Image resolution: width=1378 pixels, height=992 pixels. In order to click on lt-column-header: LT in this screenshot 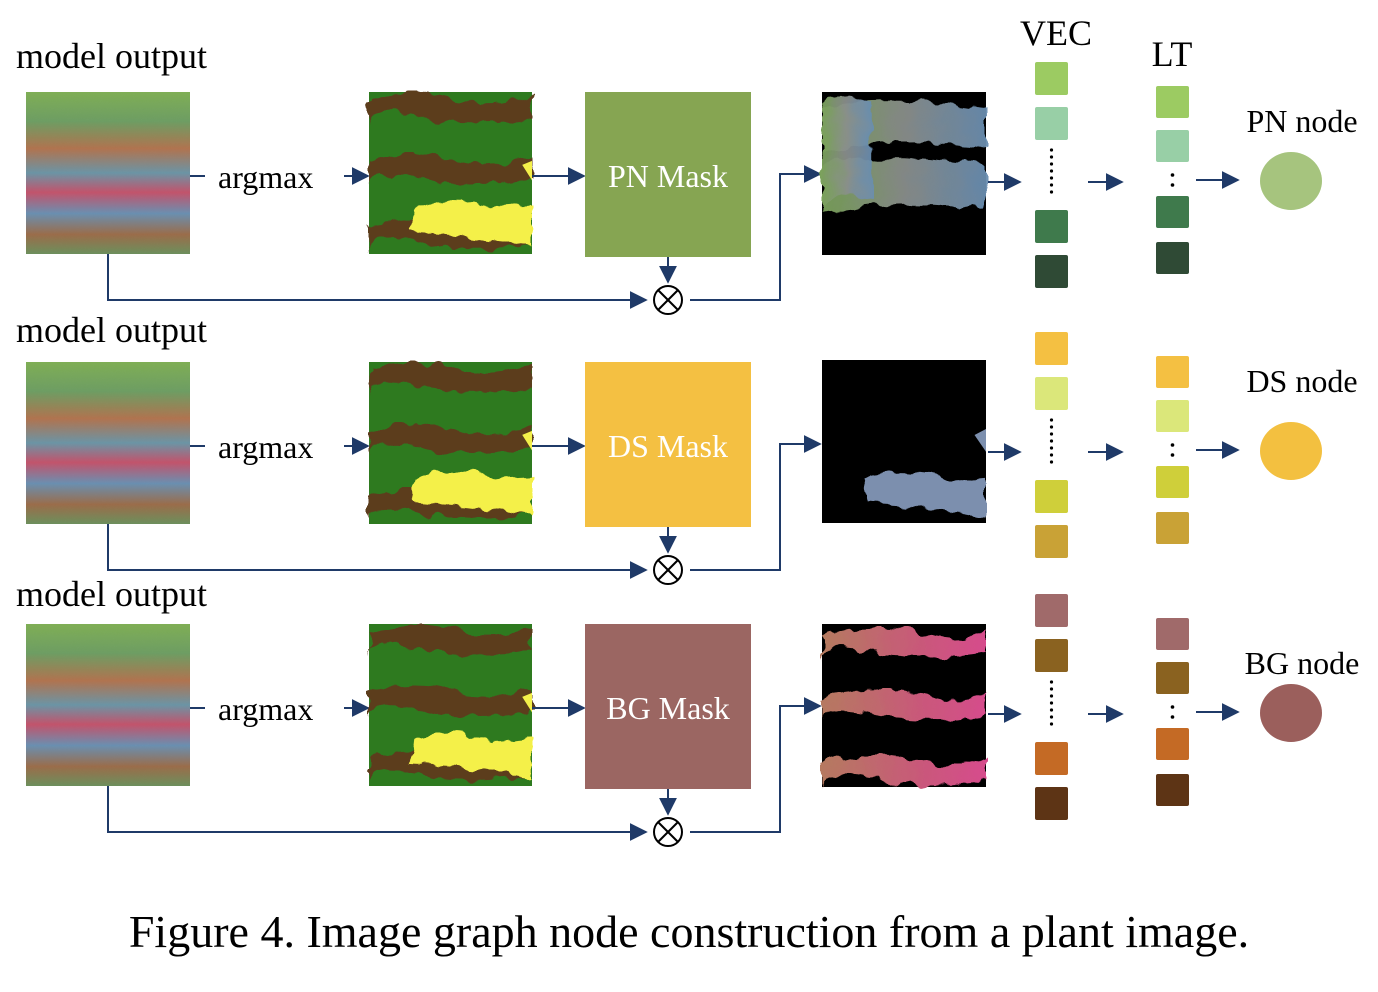, I will do `click(1172, 54)`.